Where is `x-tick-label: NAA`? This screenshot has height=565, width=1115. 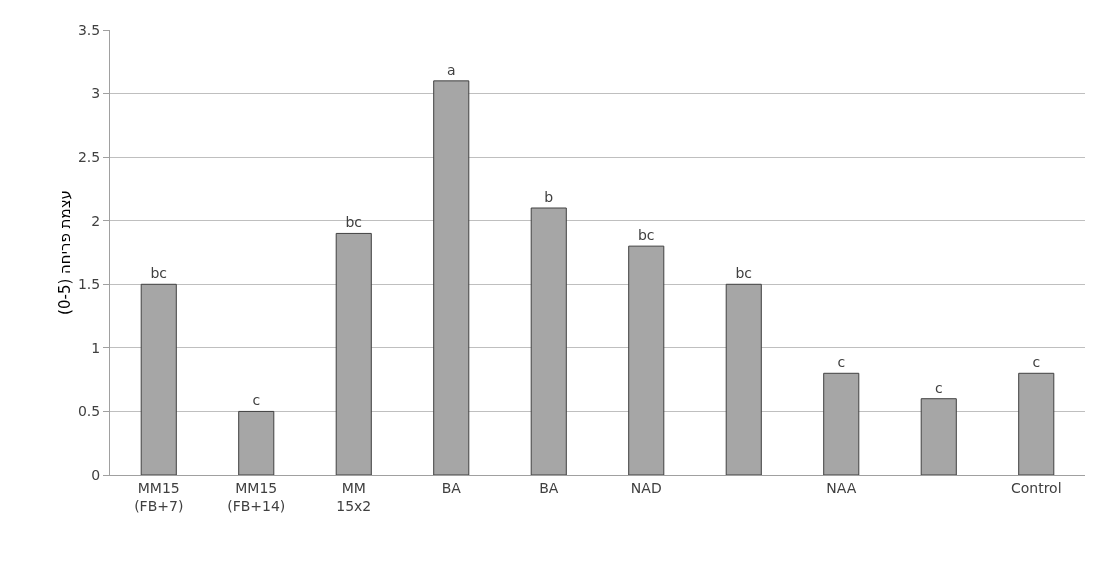
x-tick-label: NAA is located at coordinates (841, 487).